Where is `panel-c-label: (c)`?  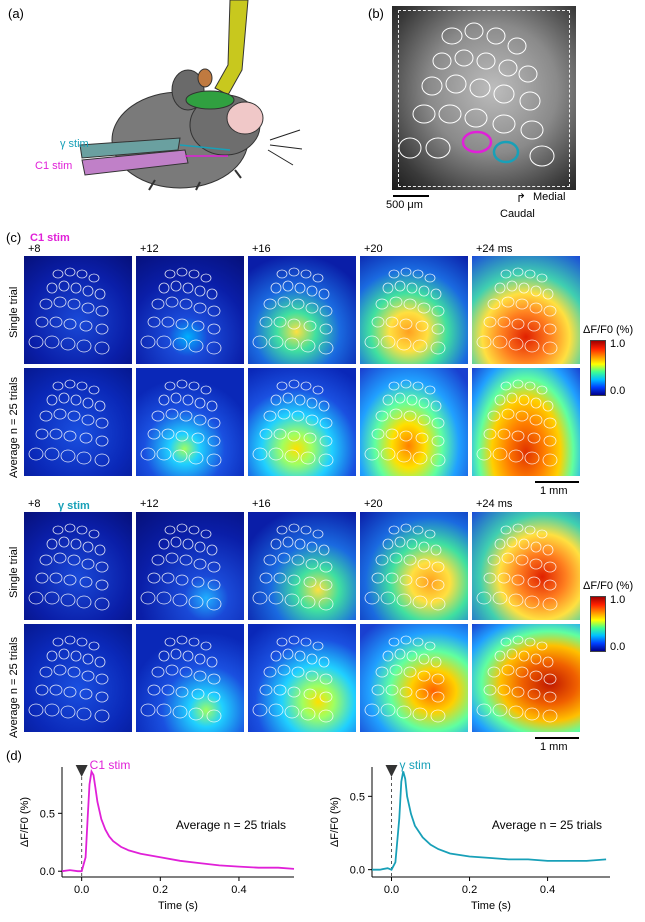 panel-c-label: (c) is located at coordinates (14, 237).